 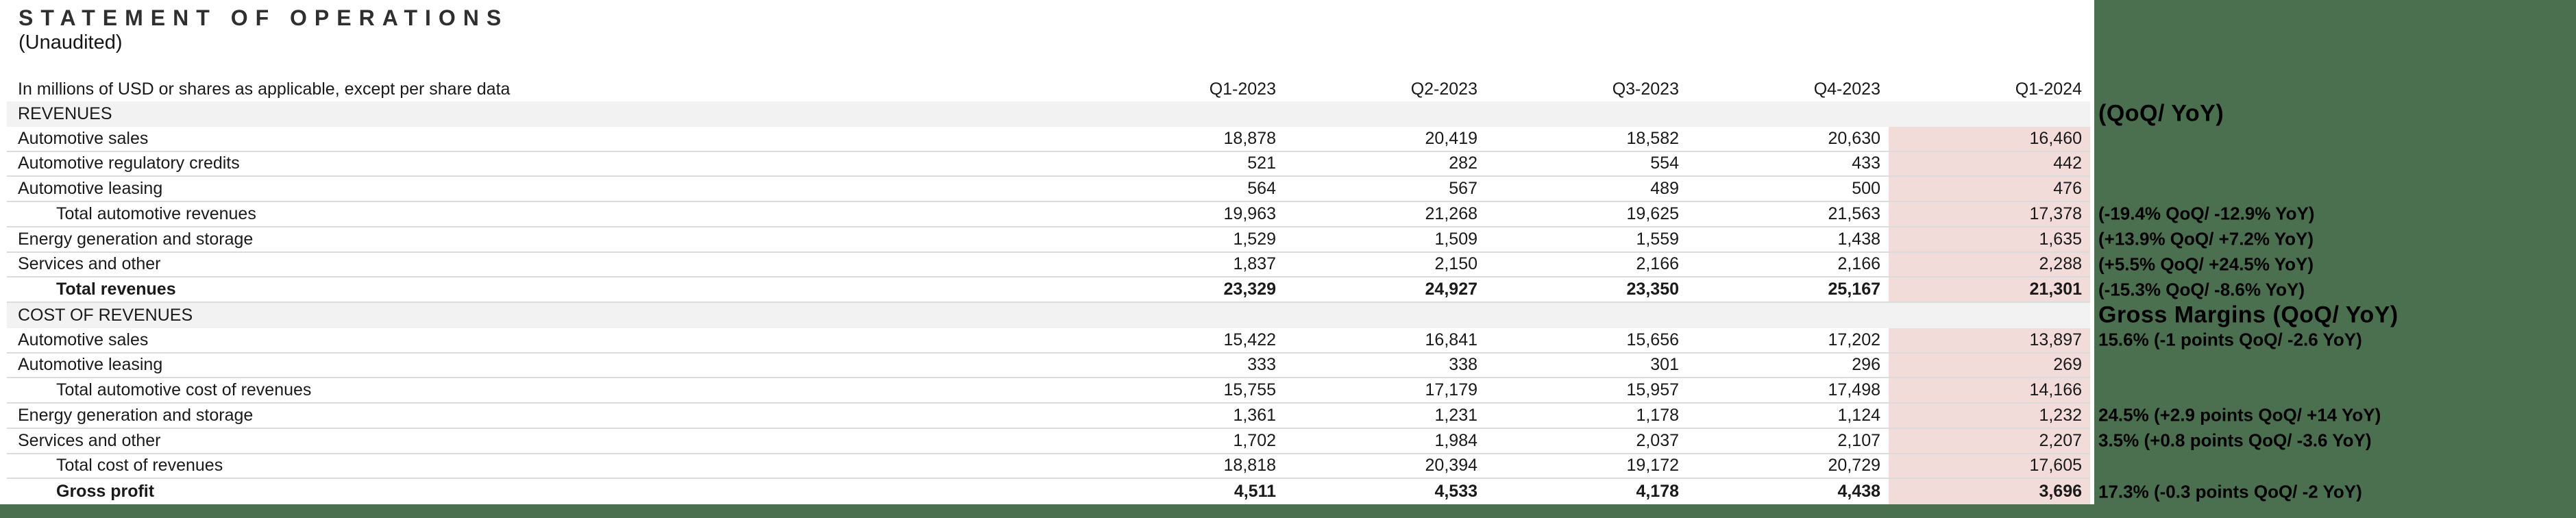 What do you see at coordinates (1049, 366) in the screenshot?
I see `table-row-cost-automotive-leasing: Automotive leasing 333 338 301 296 269` at bounding box center [1049, 366].